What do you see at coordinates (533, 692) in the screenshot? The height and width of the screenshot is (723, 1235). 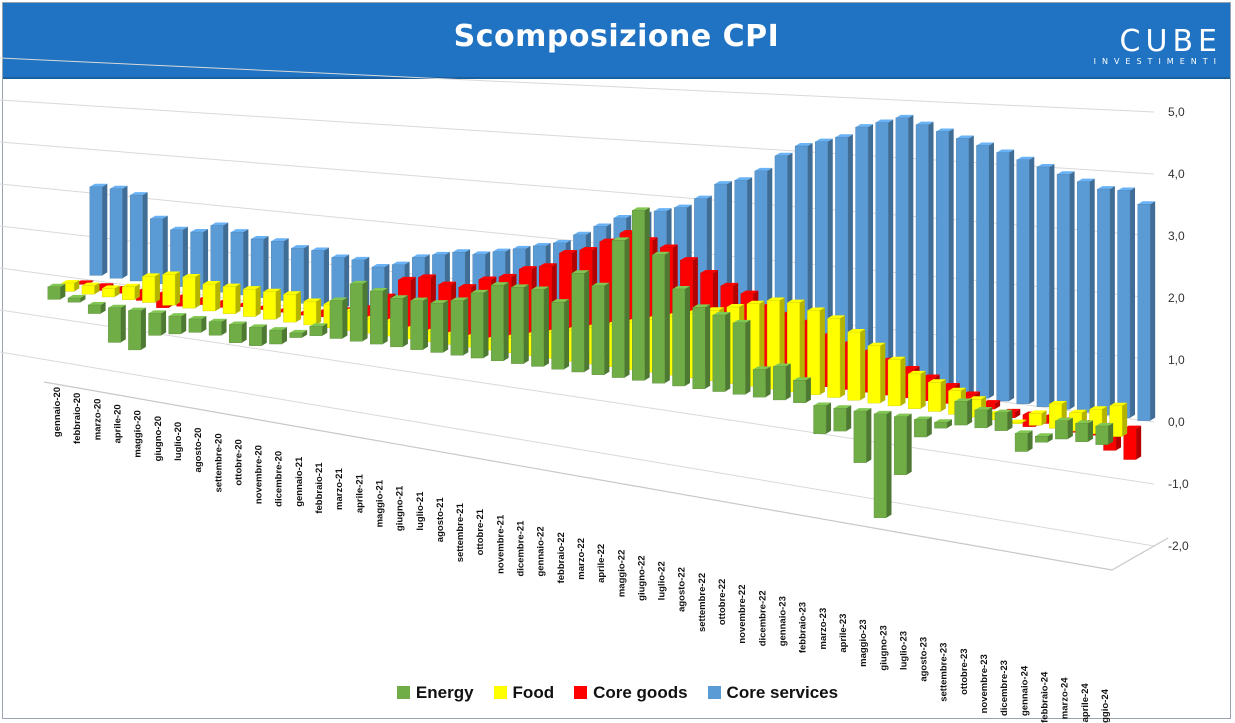 I see `legend-label: Food` at bounding box center [533, 692].